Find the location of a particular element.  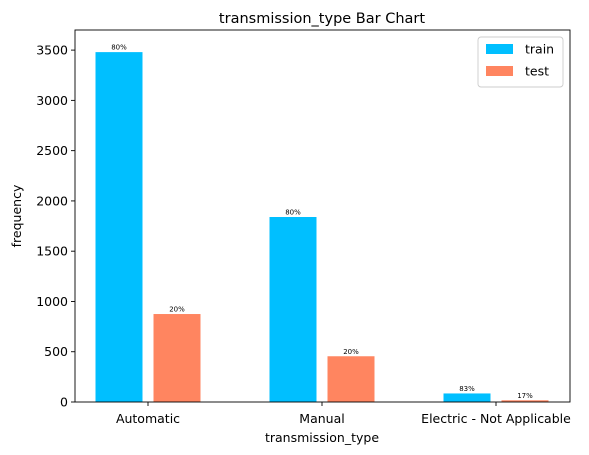

legend-label-train: train is located at coordinates (539, 49).